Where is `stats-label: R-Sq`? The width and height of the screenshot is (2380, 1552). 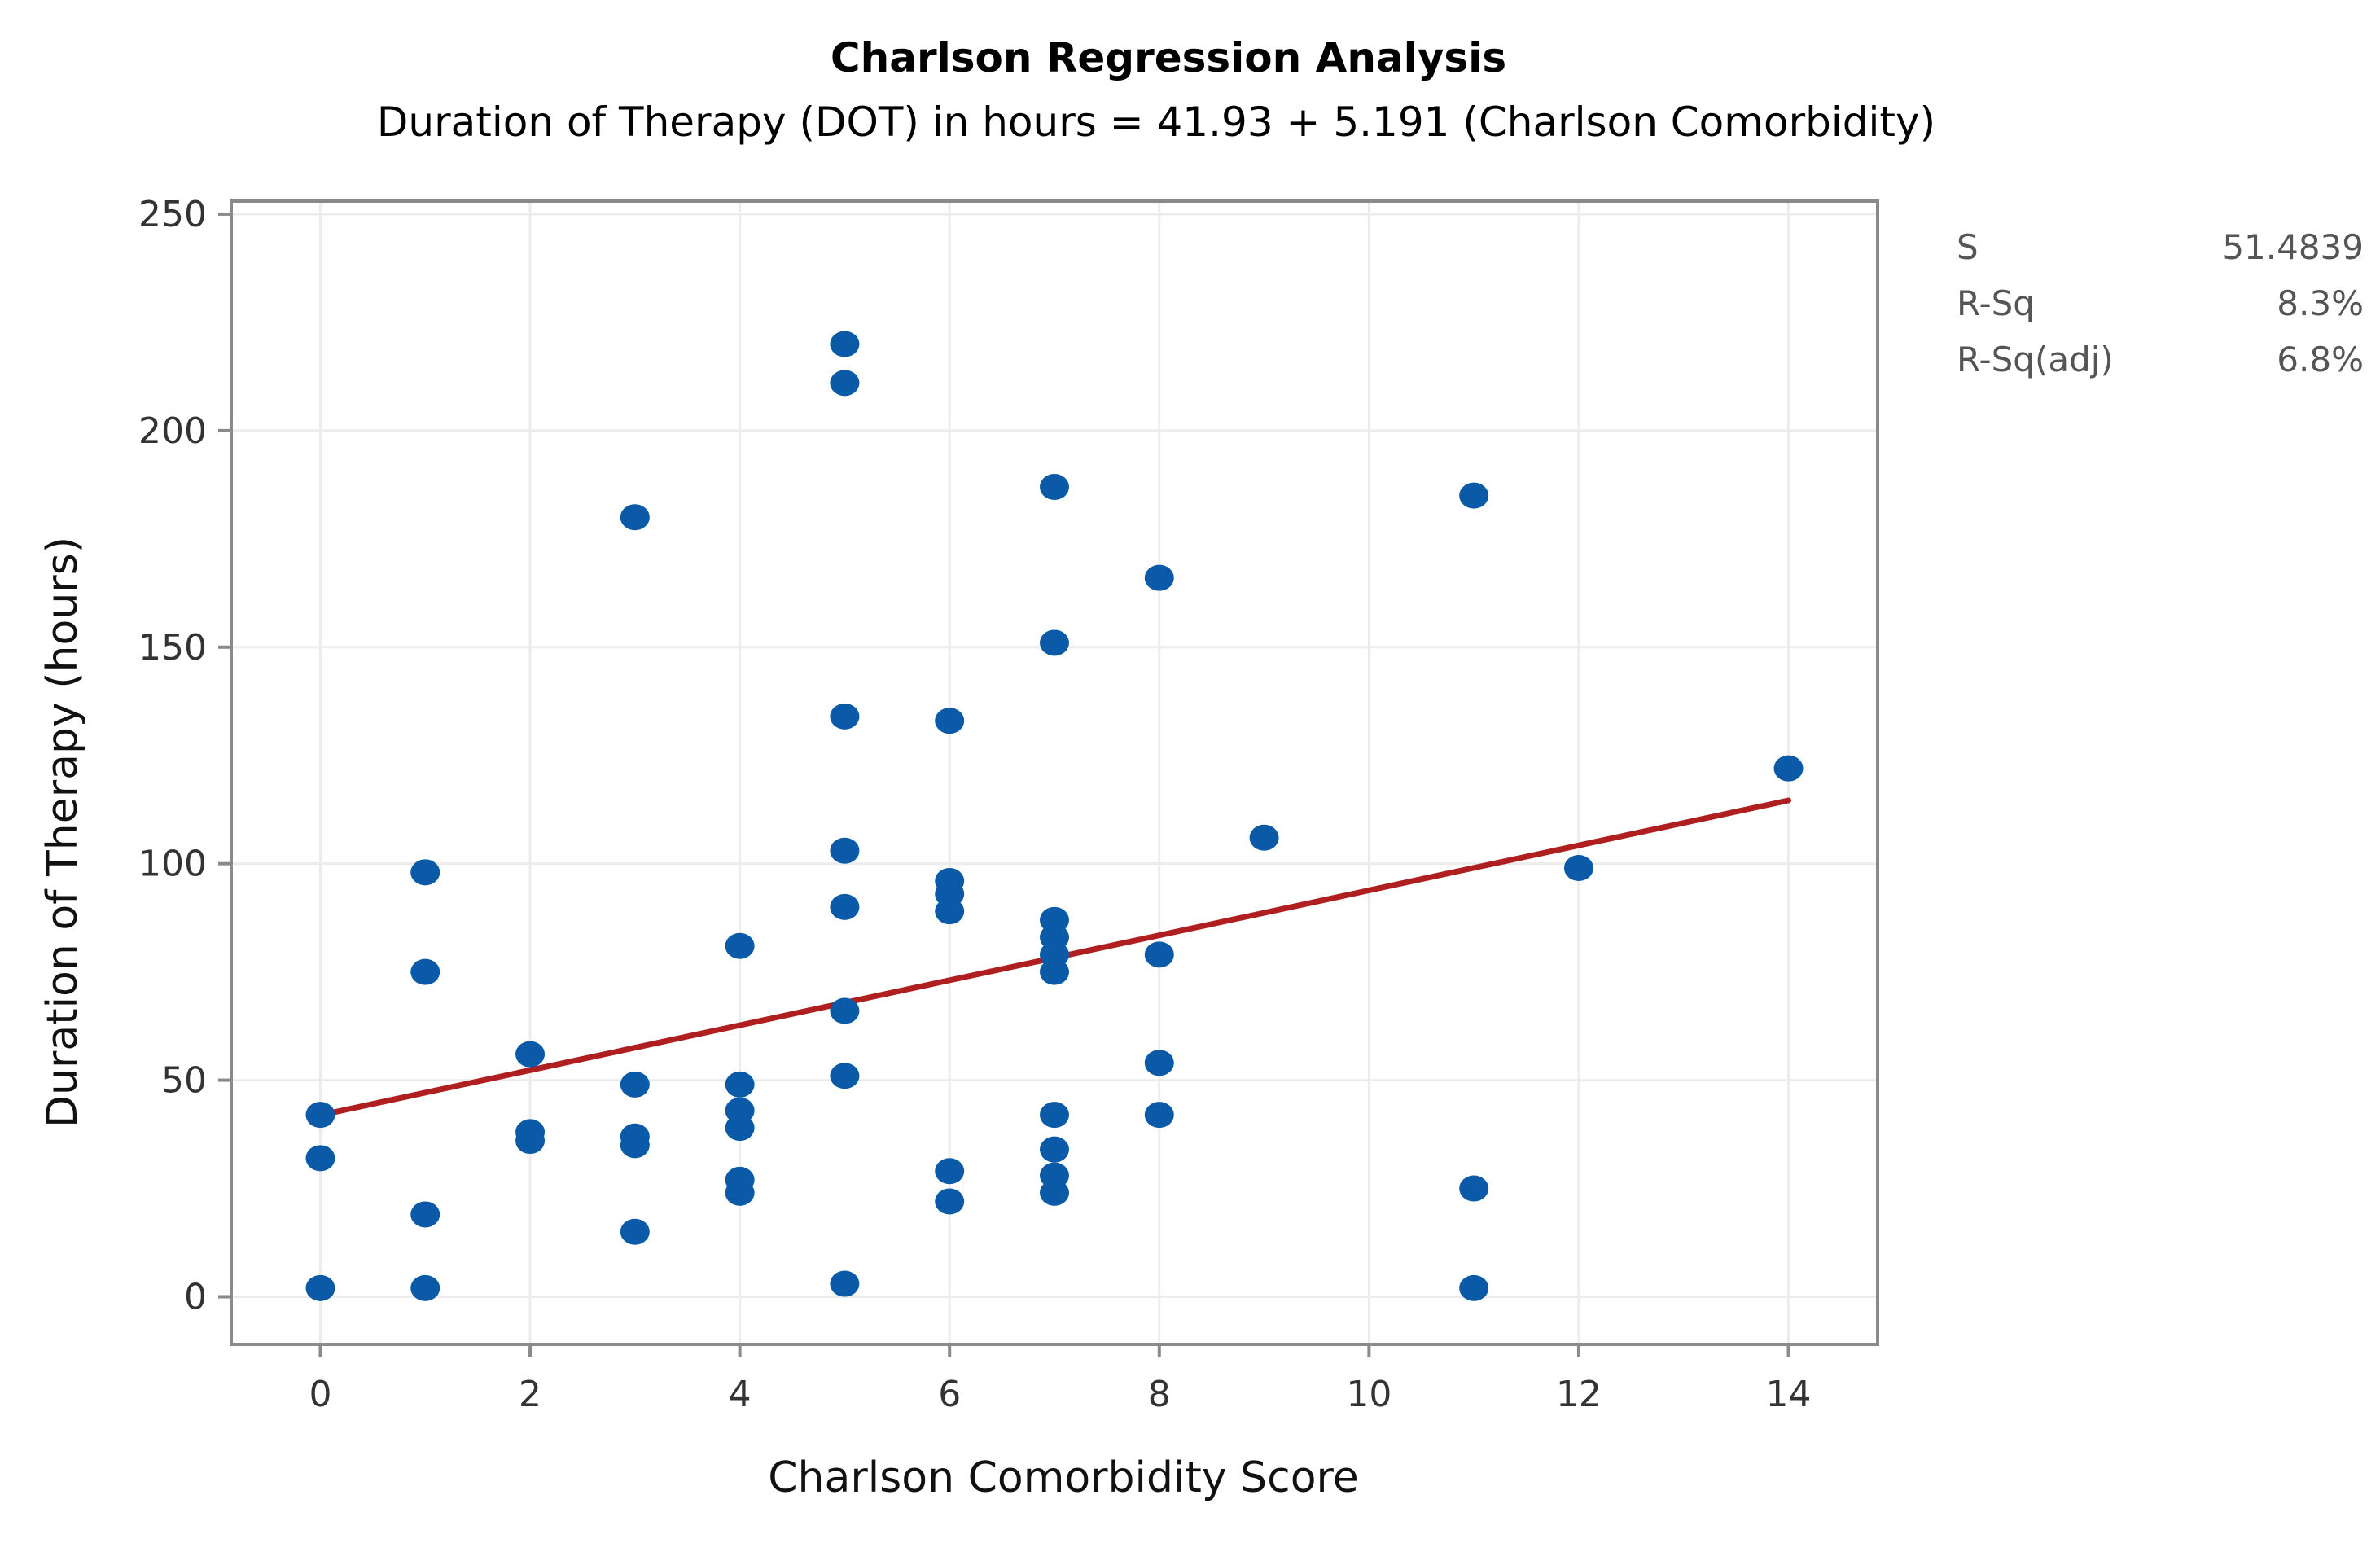
stats-label: R-Sq is located at coordinates (1996, 303).